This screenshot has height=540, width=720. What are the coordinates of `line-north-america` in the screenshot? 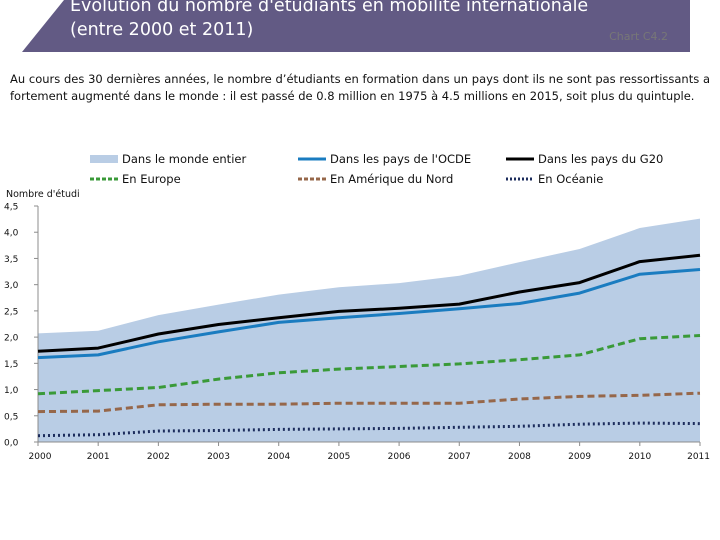 It's located at (369, 402).